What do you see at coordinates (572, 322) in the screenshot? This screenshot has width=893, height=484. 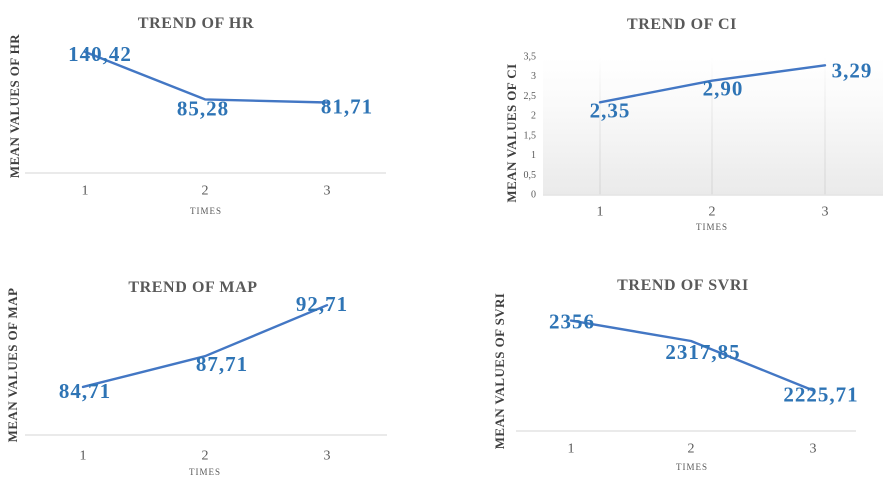 I see `data-label: 2356` at bounding box center [572, 322].